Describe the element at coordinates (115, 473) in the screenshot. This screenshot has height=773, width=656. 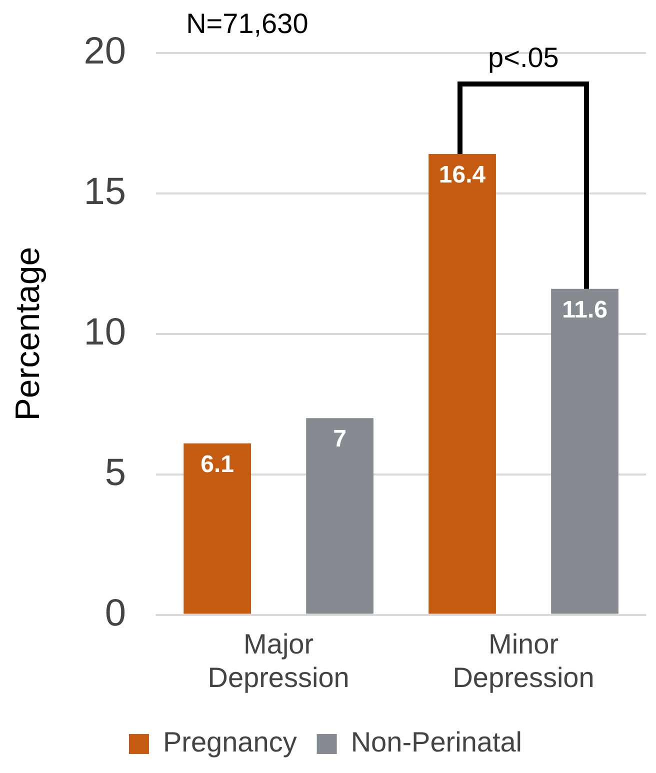
I see `y-tick-label: 5` at that location.